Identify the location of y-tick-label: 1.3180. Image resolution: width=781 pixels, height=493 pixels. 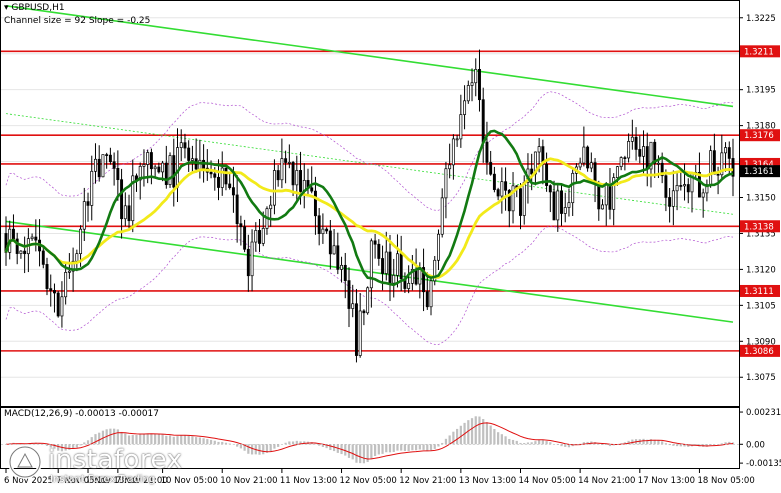
(761, 127).